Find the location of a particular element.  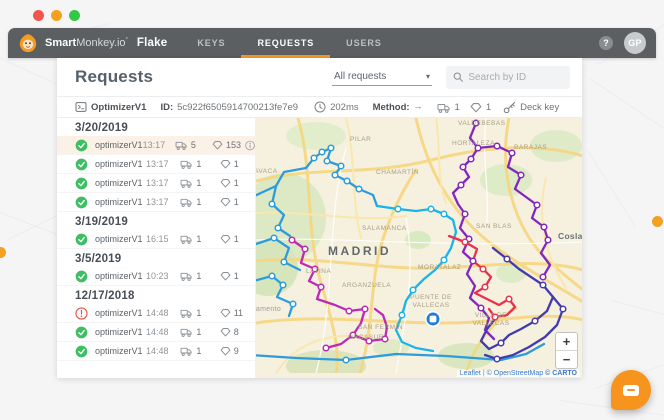

request-row: optimizerV1 13:17 5 153 is located at coordinates (156, 145).